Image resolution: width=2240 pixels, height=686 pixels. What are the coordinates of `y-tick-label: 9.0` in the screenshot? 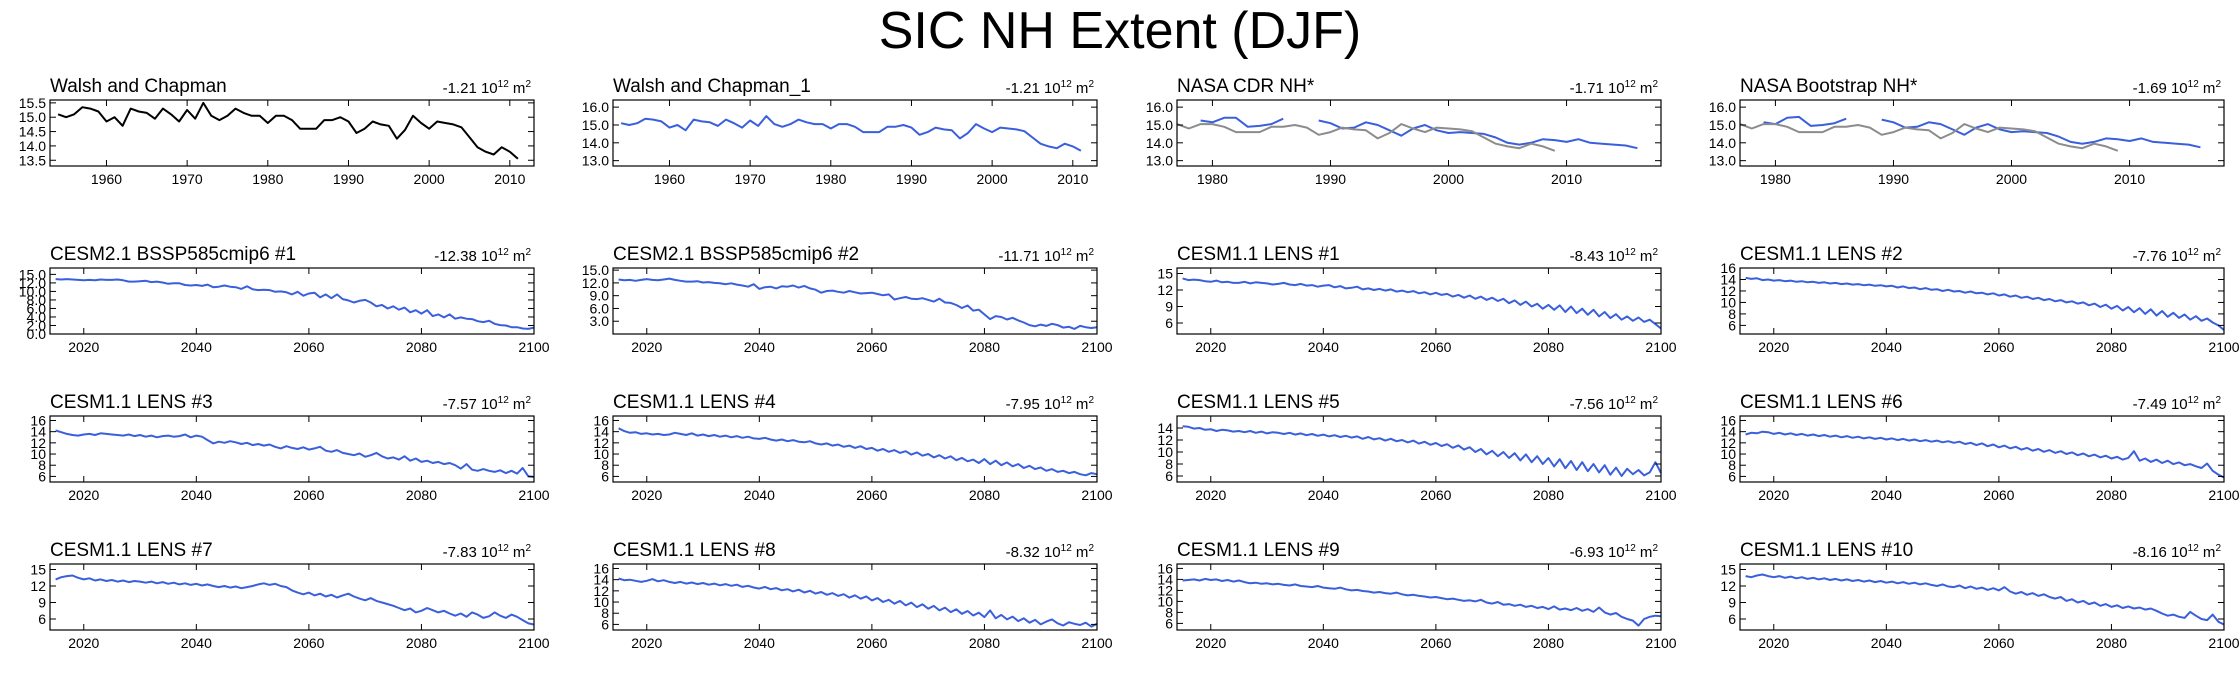 It's located at (600, 296).